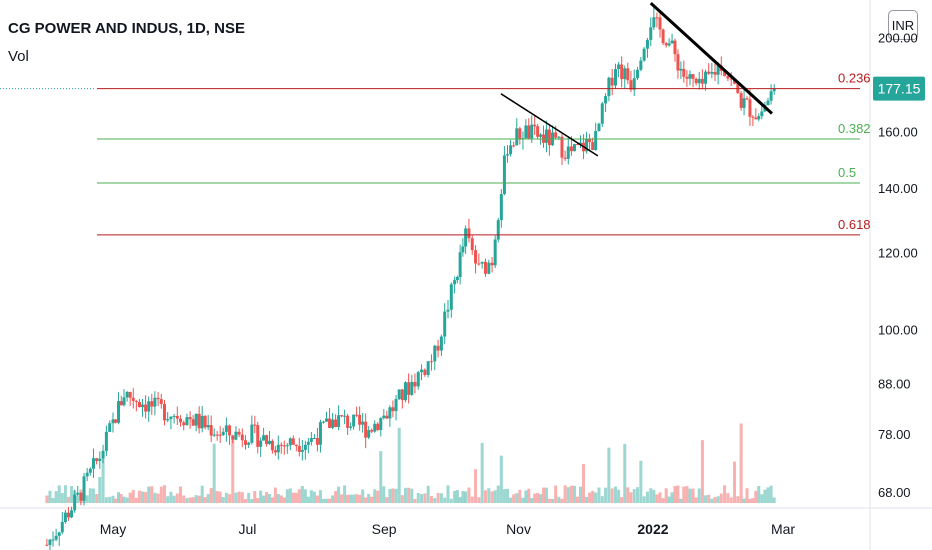 This screenshot has width=932, height=550. I want to click on x-tick-label: Sep, so click(384, 529).